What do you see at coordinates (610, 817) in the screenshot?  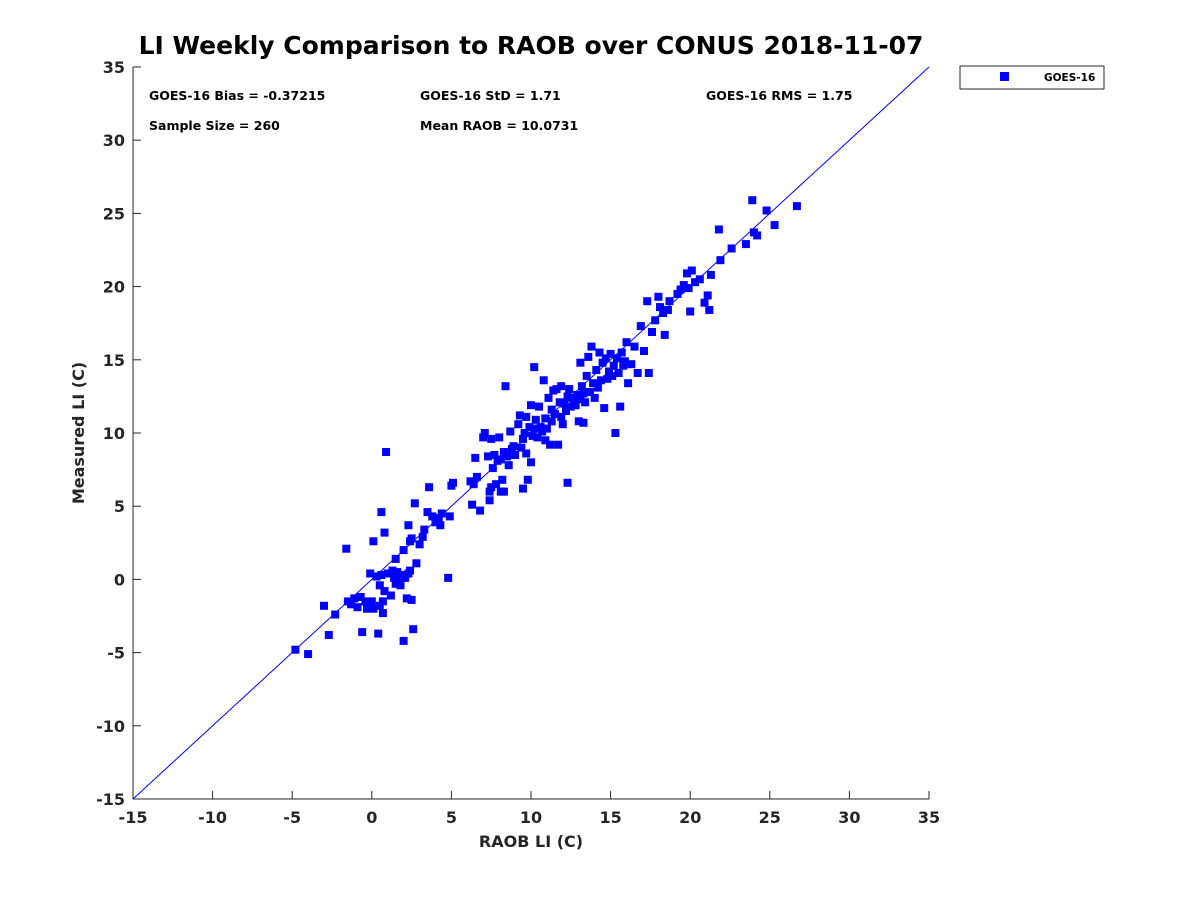 I see `x-tick-label: 15` at bounding box center [610, 817].